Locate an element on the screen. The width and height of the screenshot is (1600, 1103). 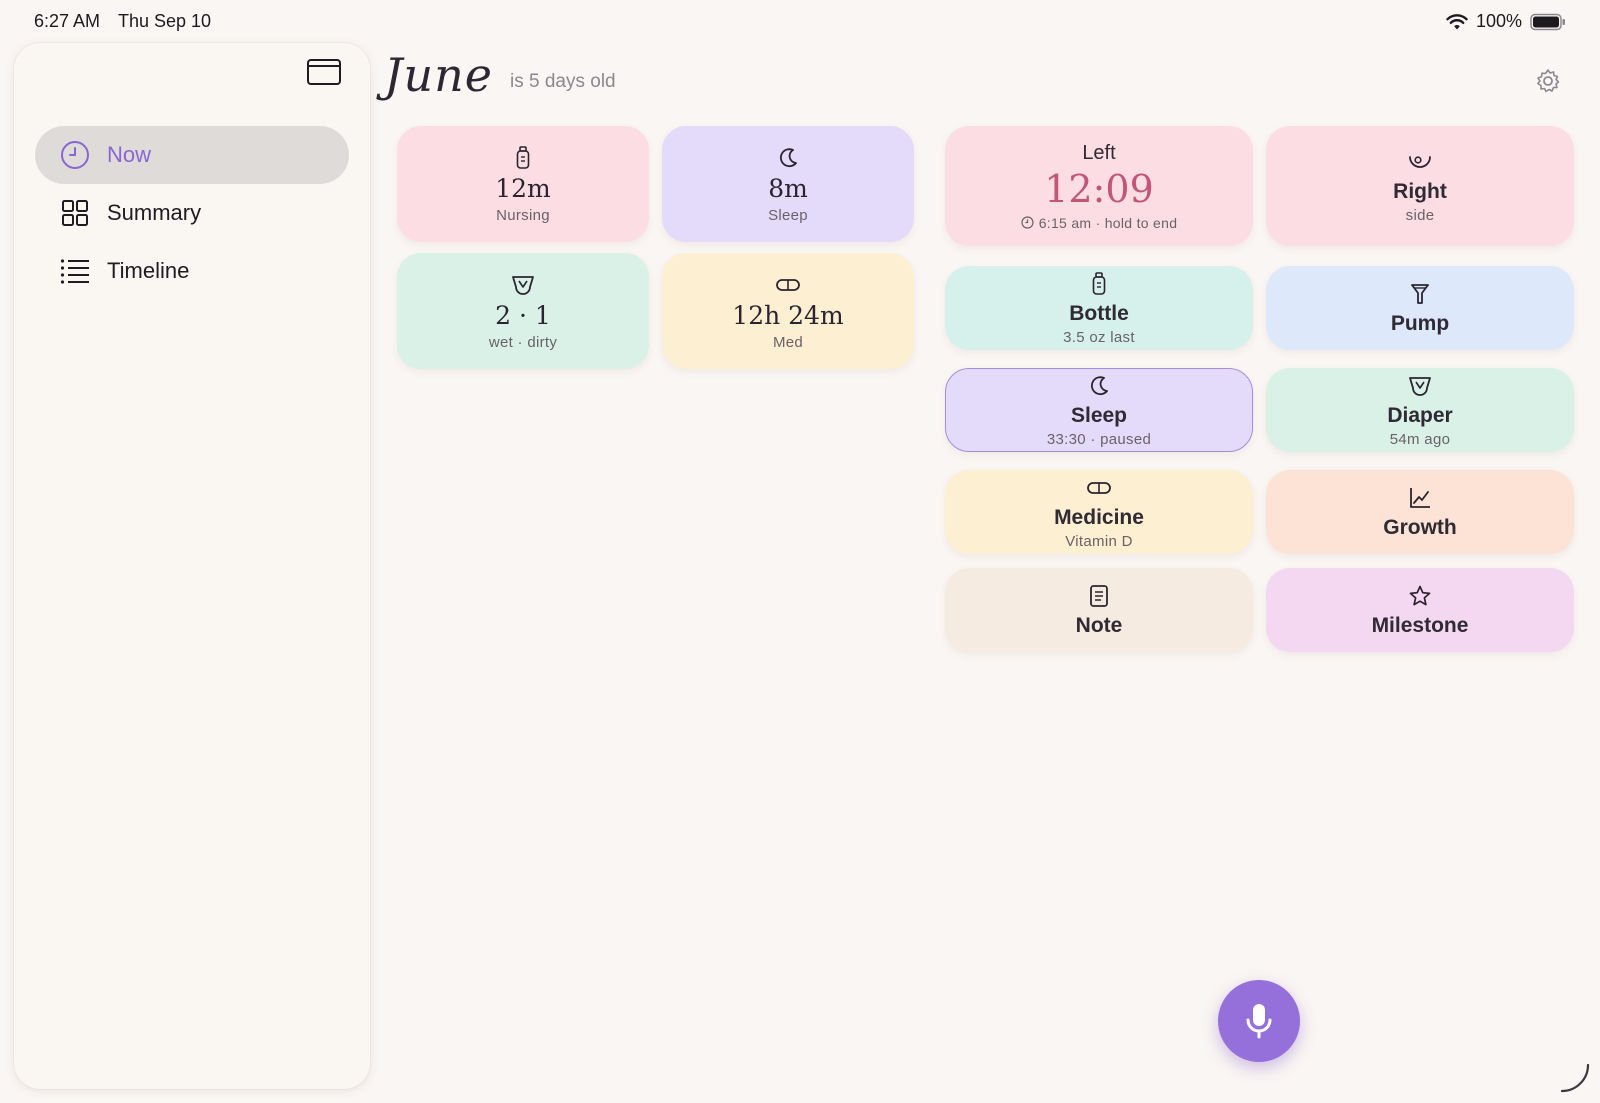
baby-name: June is located at coordinates (438, 75).